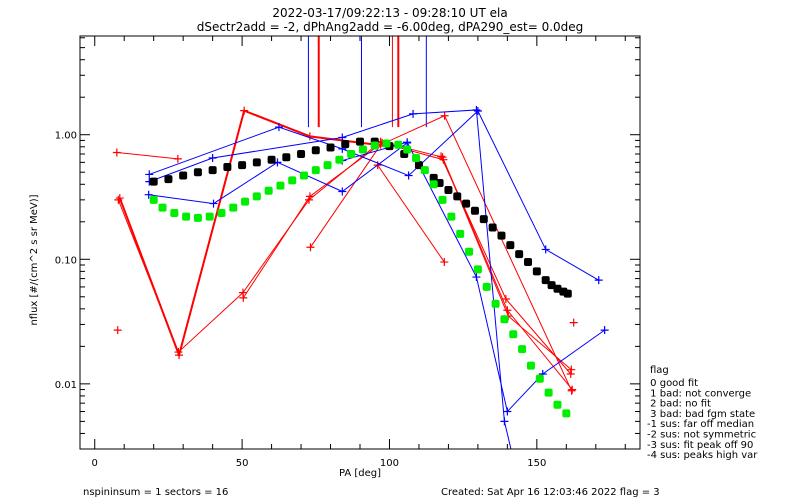  I want to click on legend-entry: -1 sus: far off median, so click(700, 424).